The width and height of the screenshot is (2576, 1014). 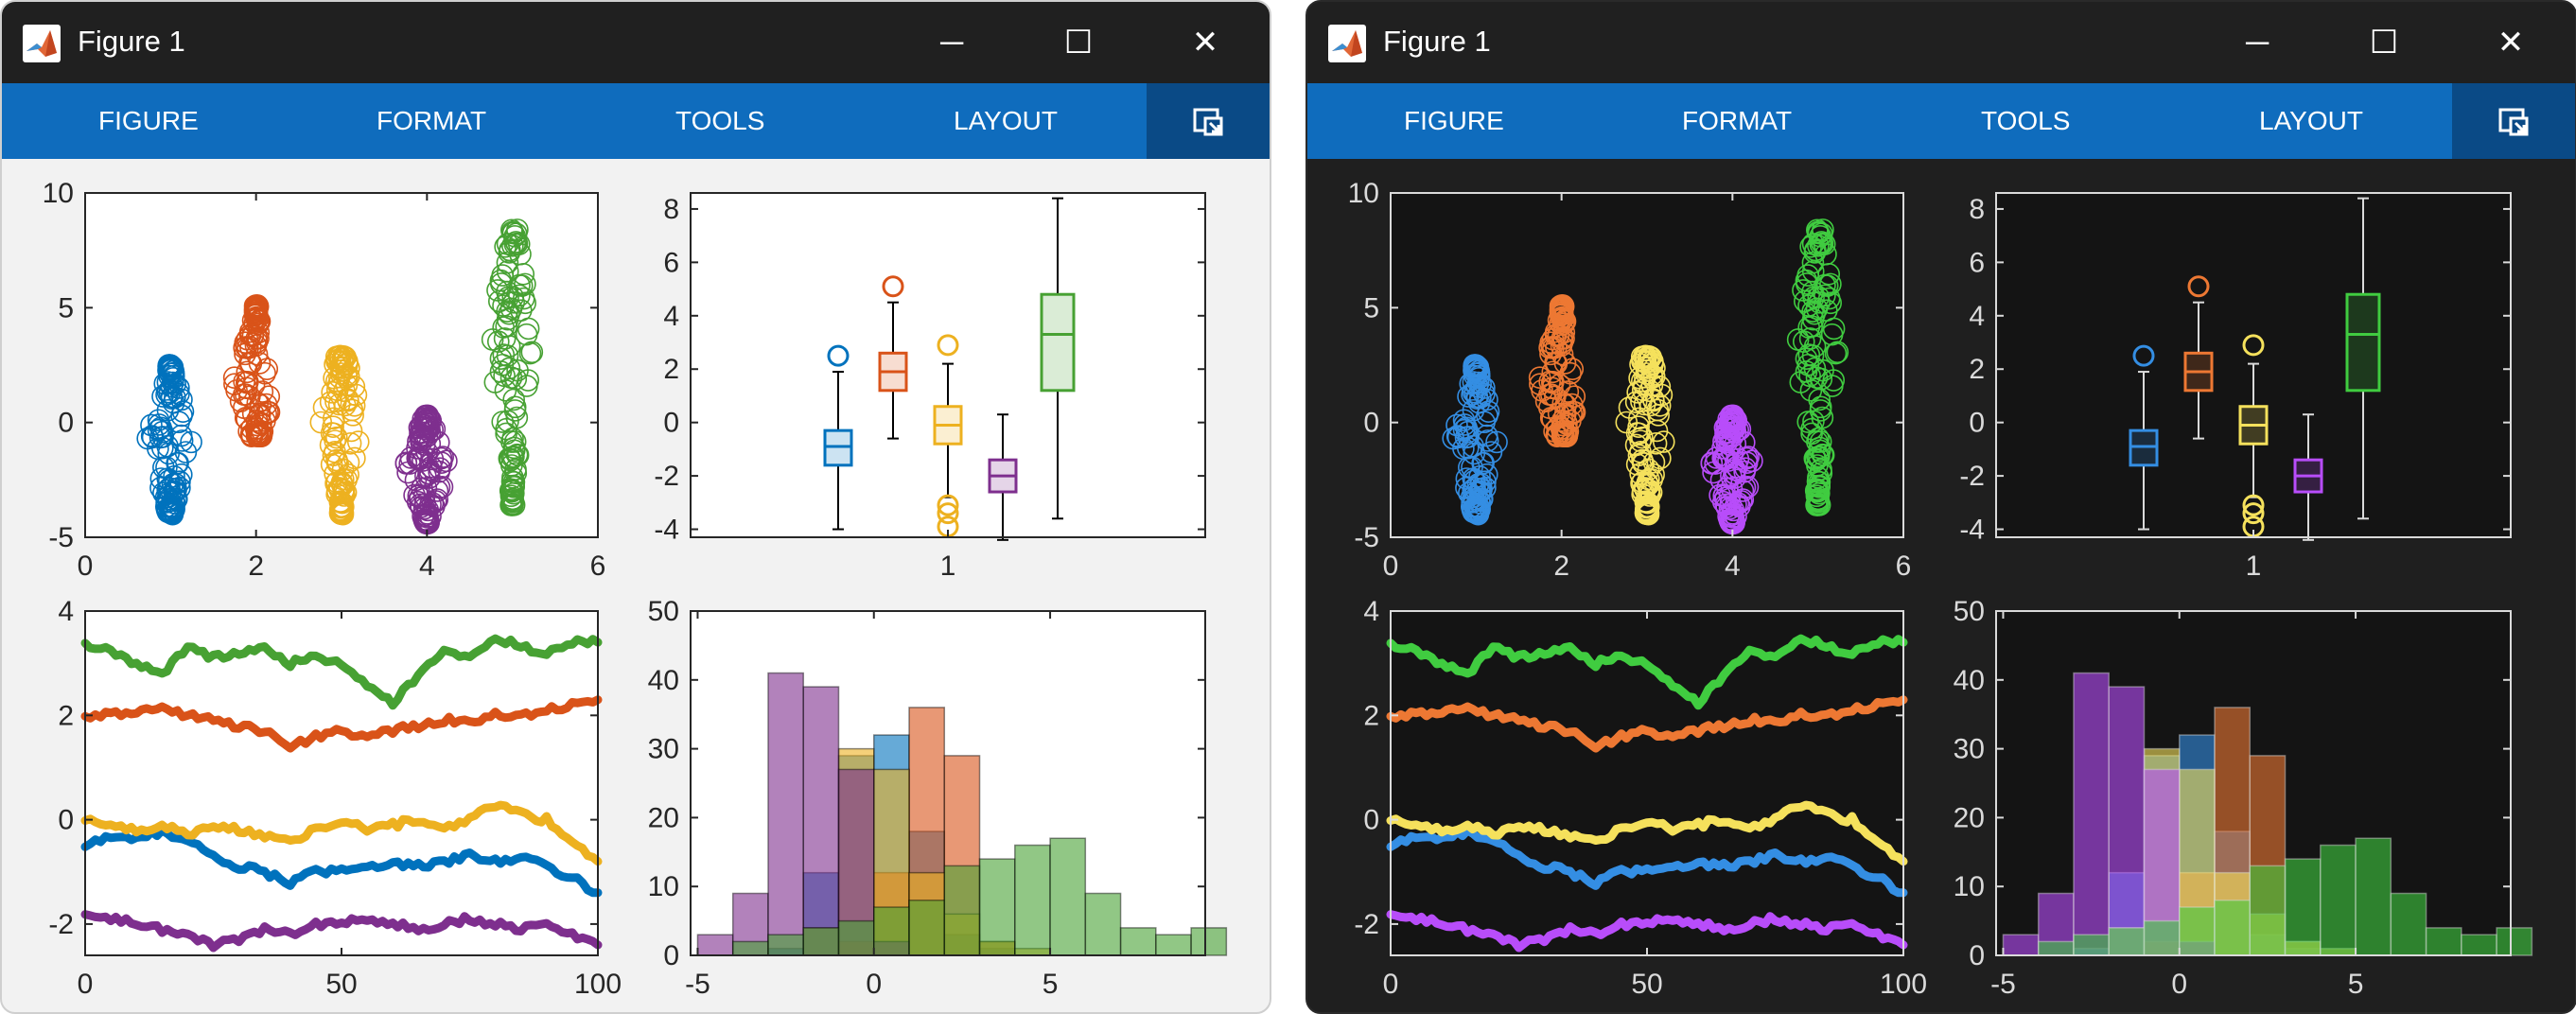 I want to click on tick-label: 6, so click(x=671, y=262).